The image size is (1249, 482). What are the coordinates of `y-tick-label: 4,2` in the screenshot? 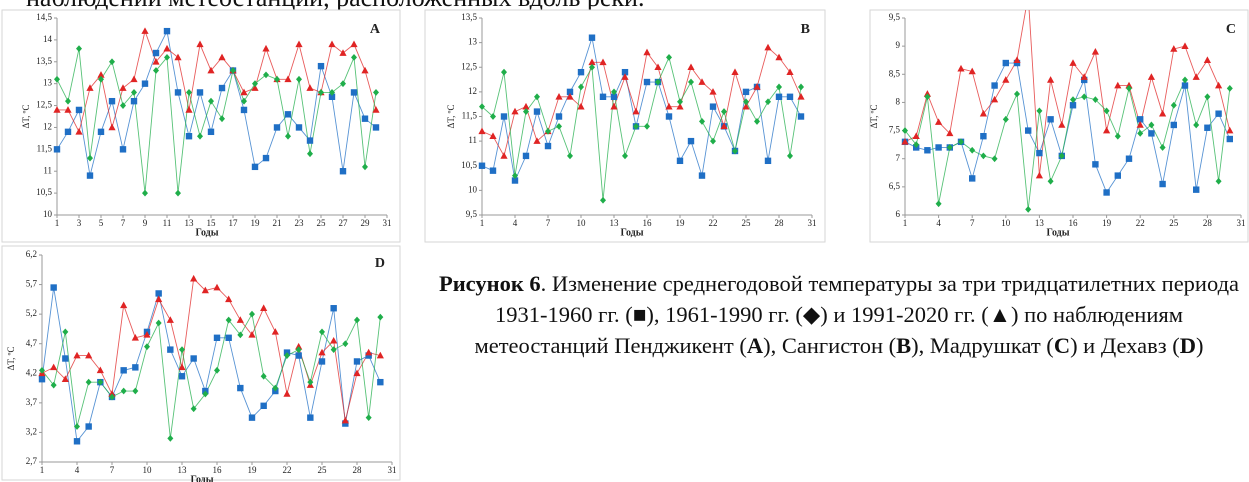 It's located at (31, 372).